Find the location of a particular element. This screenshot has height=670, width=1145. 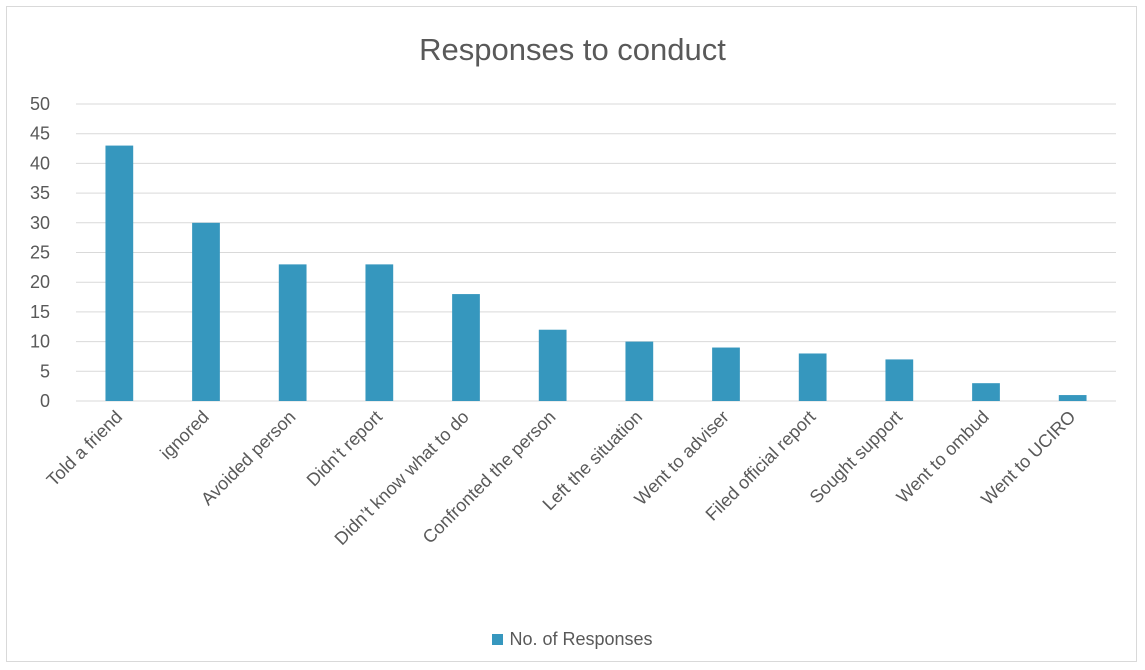

chart-title: Responses to conduct is located at coordinates (572, 49).